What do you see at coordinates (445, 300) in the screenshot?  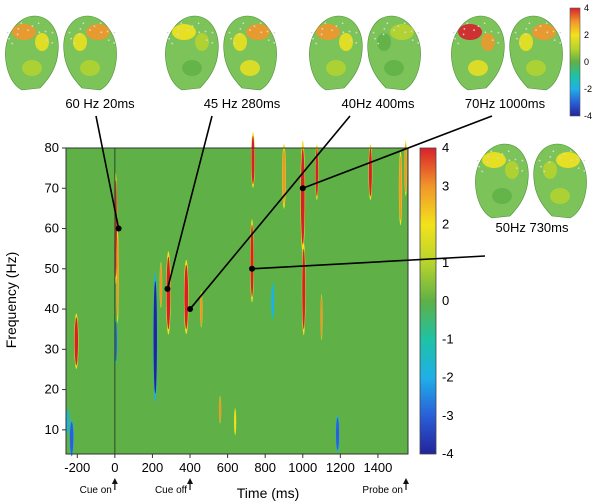 I see `colorbar-tick-label: 0` at bounding box center [445, 300].